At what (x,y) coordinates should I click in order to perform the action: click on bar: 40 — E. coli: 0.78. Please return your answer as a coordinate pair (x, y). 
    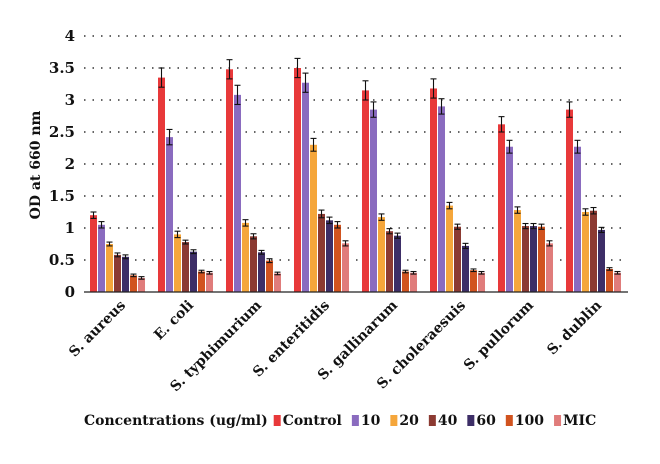
    Looking at the image, I should click on (185, 267).